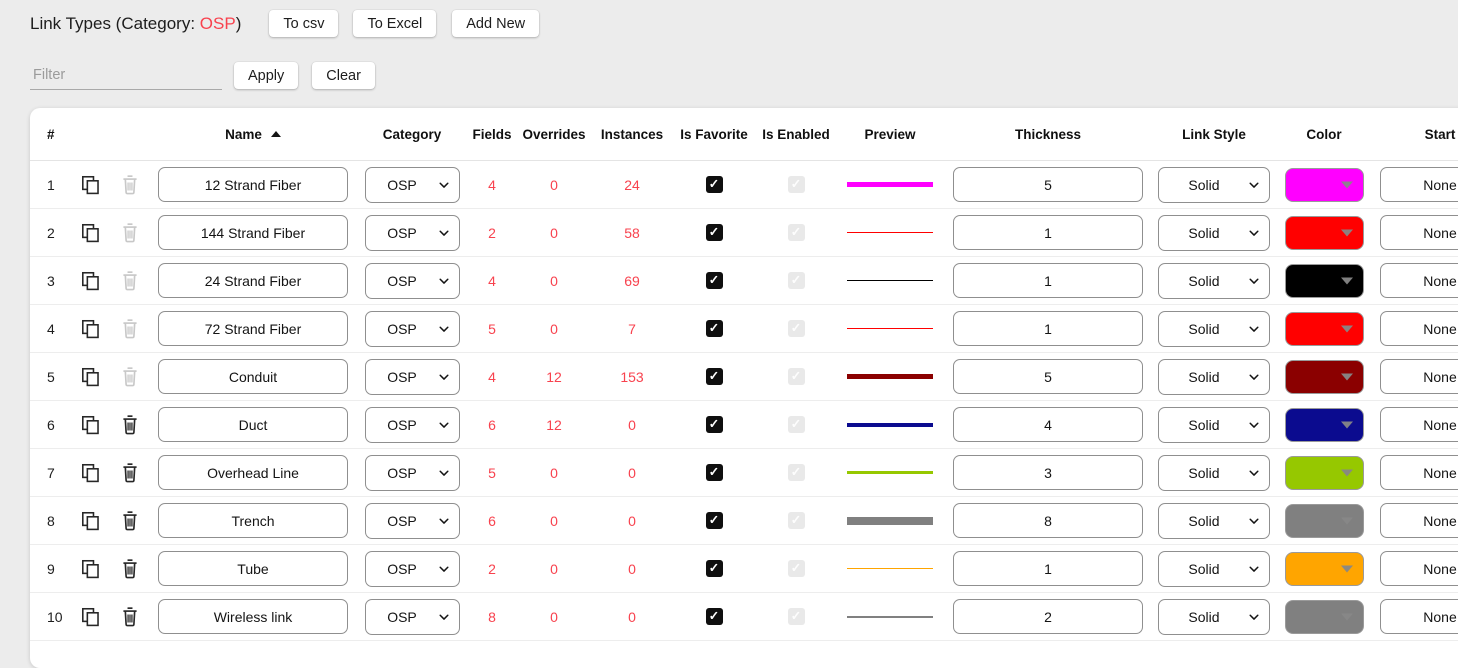 The width and height of the screenshot is (1458, 668). Describe the element at coordinates (632, 376) in the screenshot. I see `instances-link: 153` at that location.